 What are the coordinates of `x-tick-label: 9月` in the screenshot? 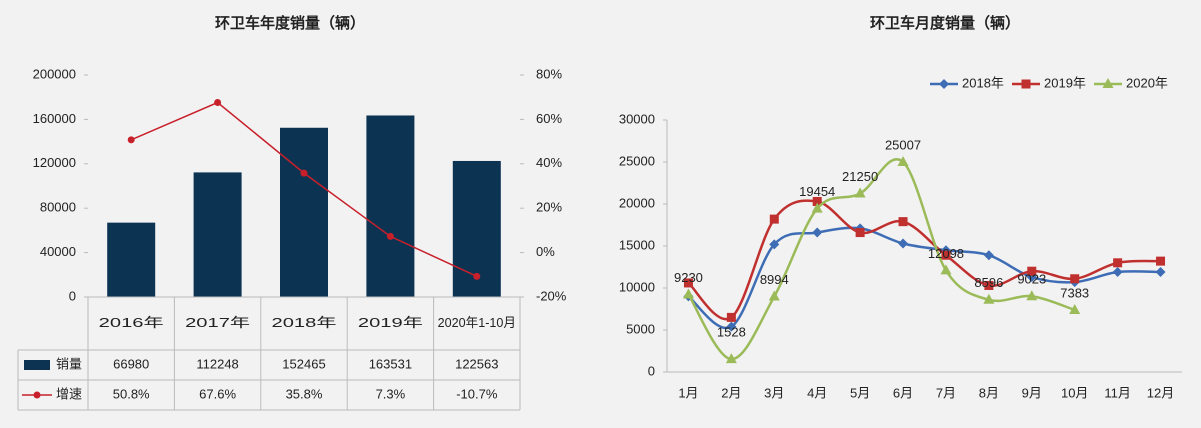 It's located at (1032, 392).